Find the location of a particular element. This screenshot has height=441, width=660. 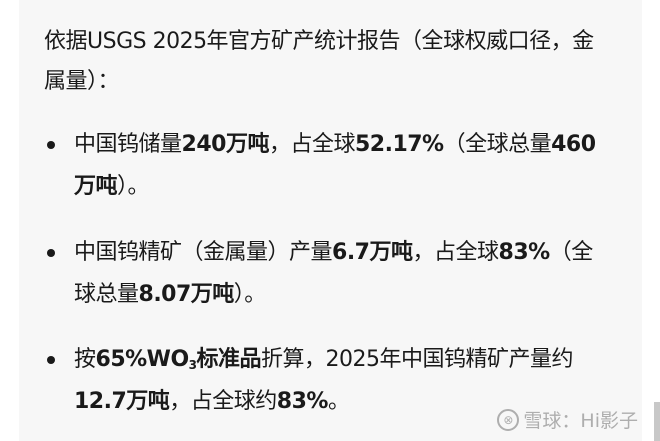

watermark-text: 雪球：Hi影子 is located at coordinates (580, 421).